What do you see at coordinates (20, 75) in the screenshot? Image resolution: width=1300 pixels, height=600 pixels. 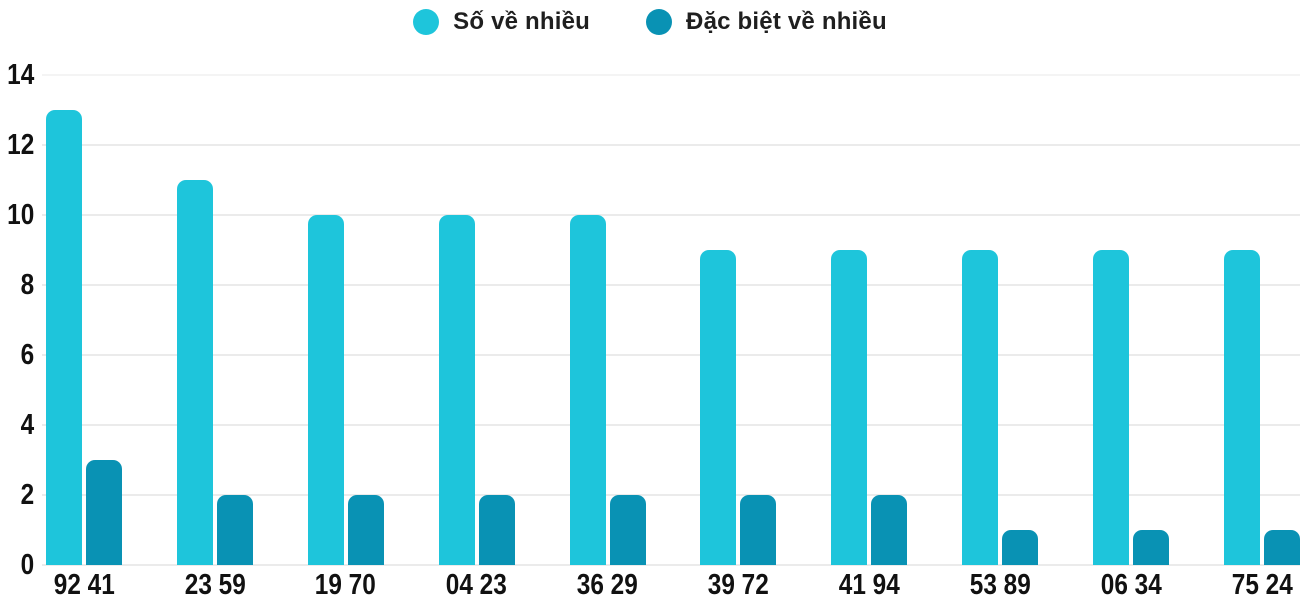 I see `y-axis-tick-14: 14` at bounding box center [20, 75].